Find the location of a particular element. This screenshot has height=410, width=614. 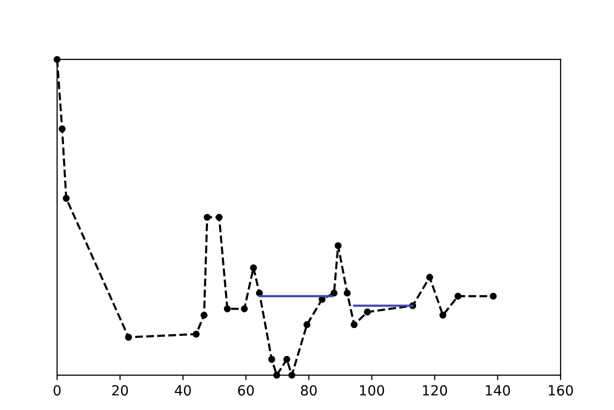

x-tick-label: 100 is located at coordinates (372, 390).